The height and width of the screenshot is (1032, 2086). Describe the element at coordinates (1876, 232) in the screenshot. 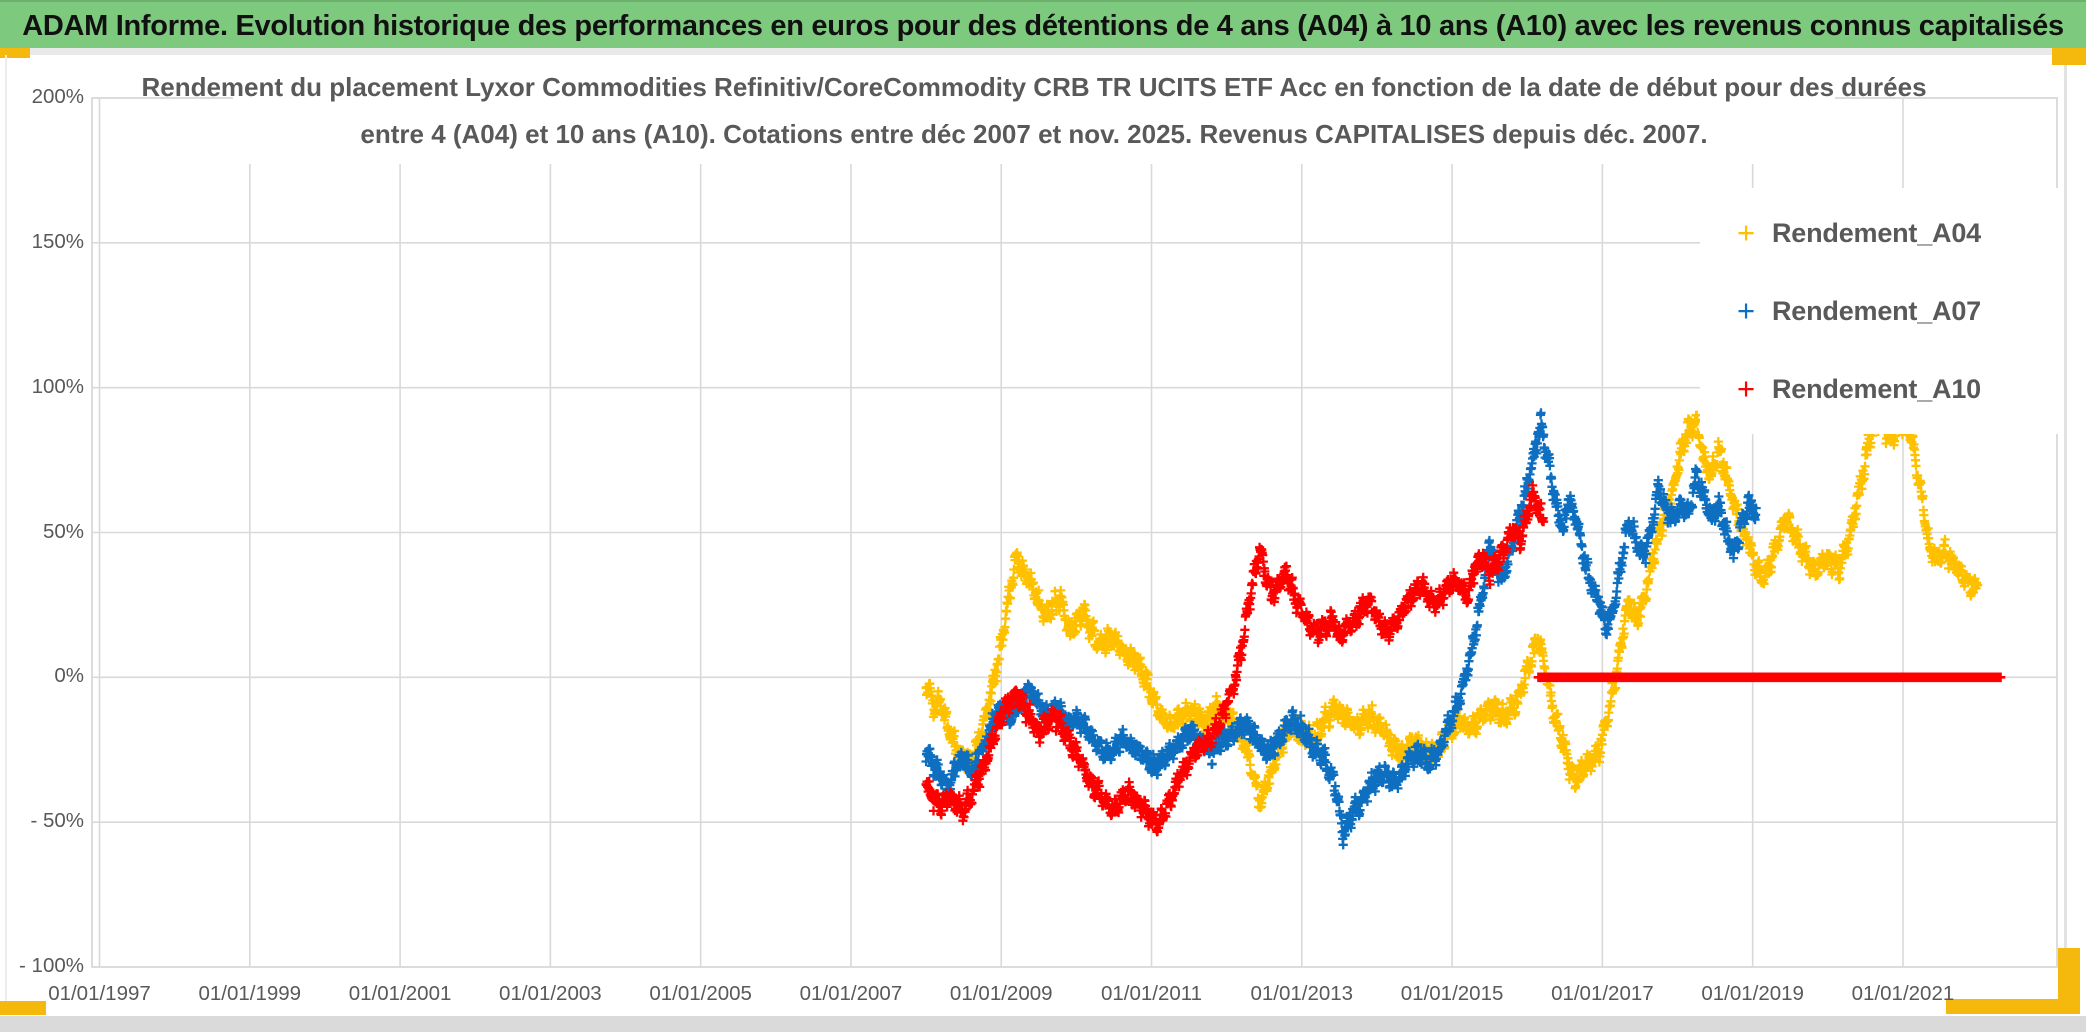

I see `legend-label: Rendement_A04` at that location.